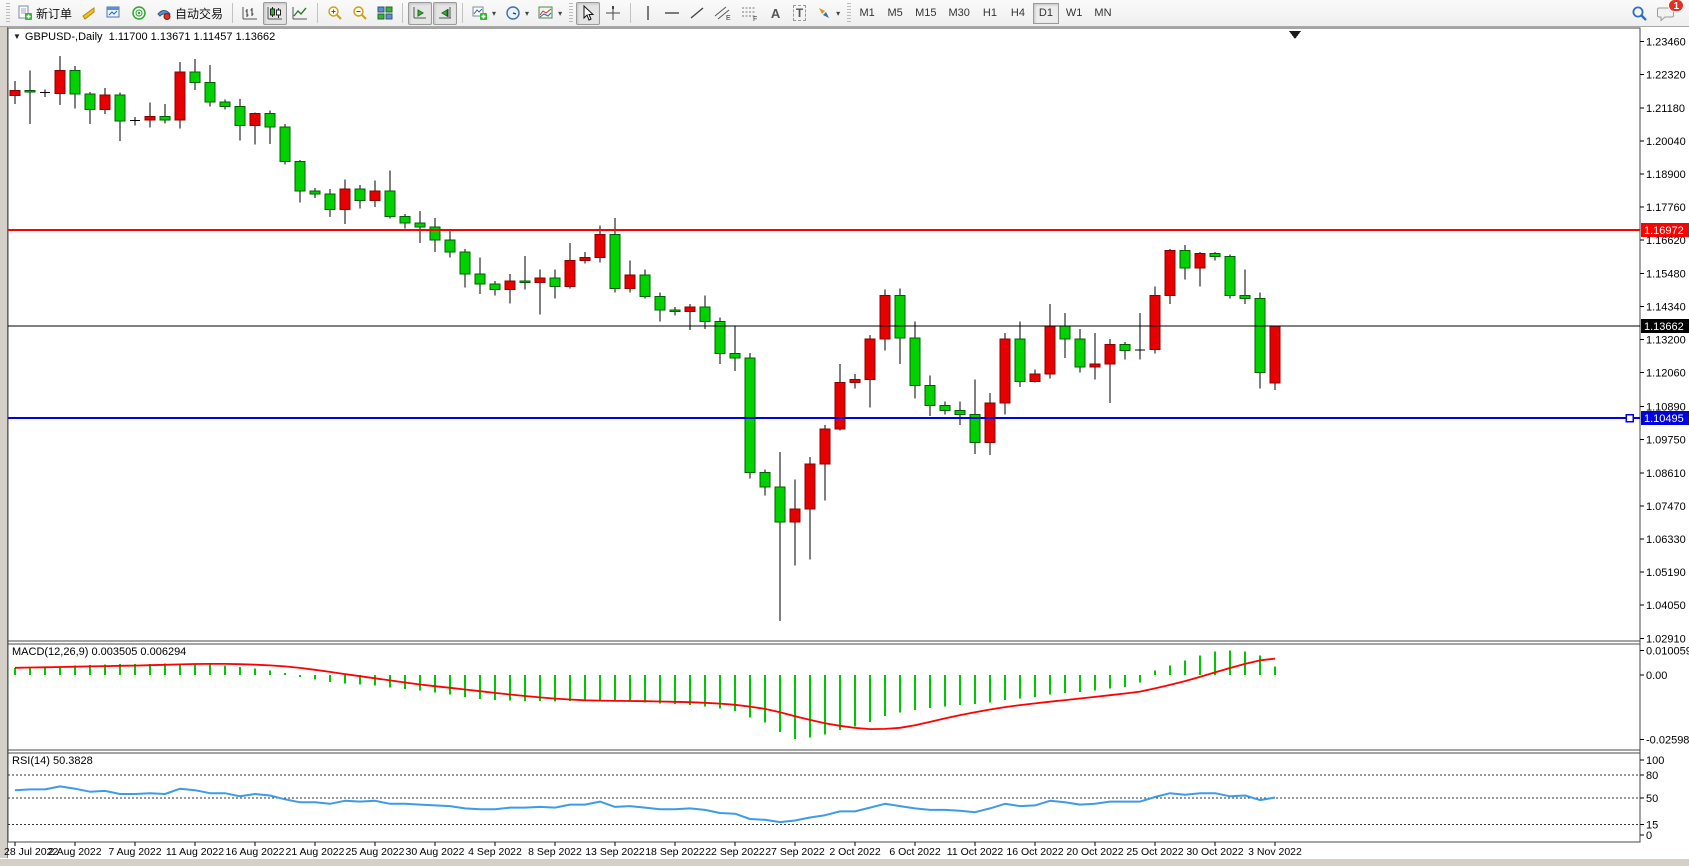 The width and height of the screenshot is (1689, 866). Describe the element at coordinates (1667, 741) in the screenshot. I see `svg-text: -0.025987` at that location.